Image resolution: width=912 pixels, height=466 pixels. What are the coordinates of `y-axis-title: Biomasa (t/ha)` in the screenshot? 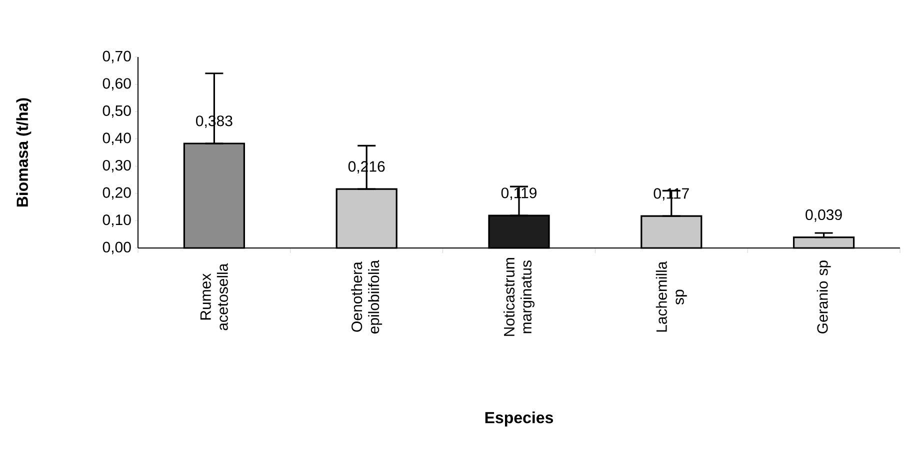 It's located at (24, 152).